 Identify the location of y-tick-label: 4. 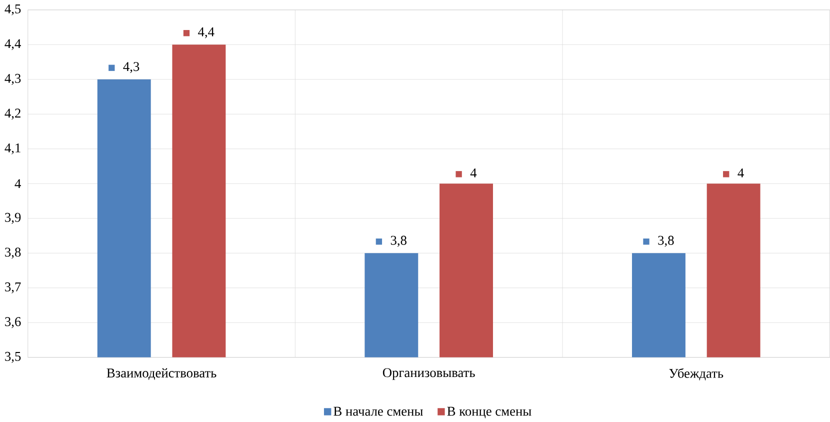
(17, 183).